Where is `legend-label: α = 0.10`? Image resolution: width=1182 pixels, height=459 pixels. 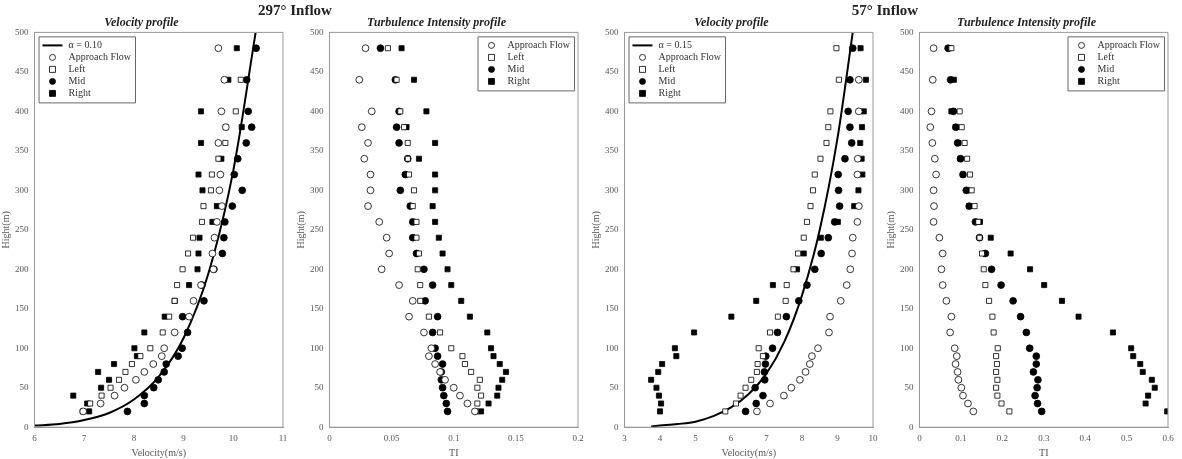
legend-label: α = 0.10 is located at coordinates (85, 45).